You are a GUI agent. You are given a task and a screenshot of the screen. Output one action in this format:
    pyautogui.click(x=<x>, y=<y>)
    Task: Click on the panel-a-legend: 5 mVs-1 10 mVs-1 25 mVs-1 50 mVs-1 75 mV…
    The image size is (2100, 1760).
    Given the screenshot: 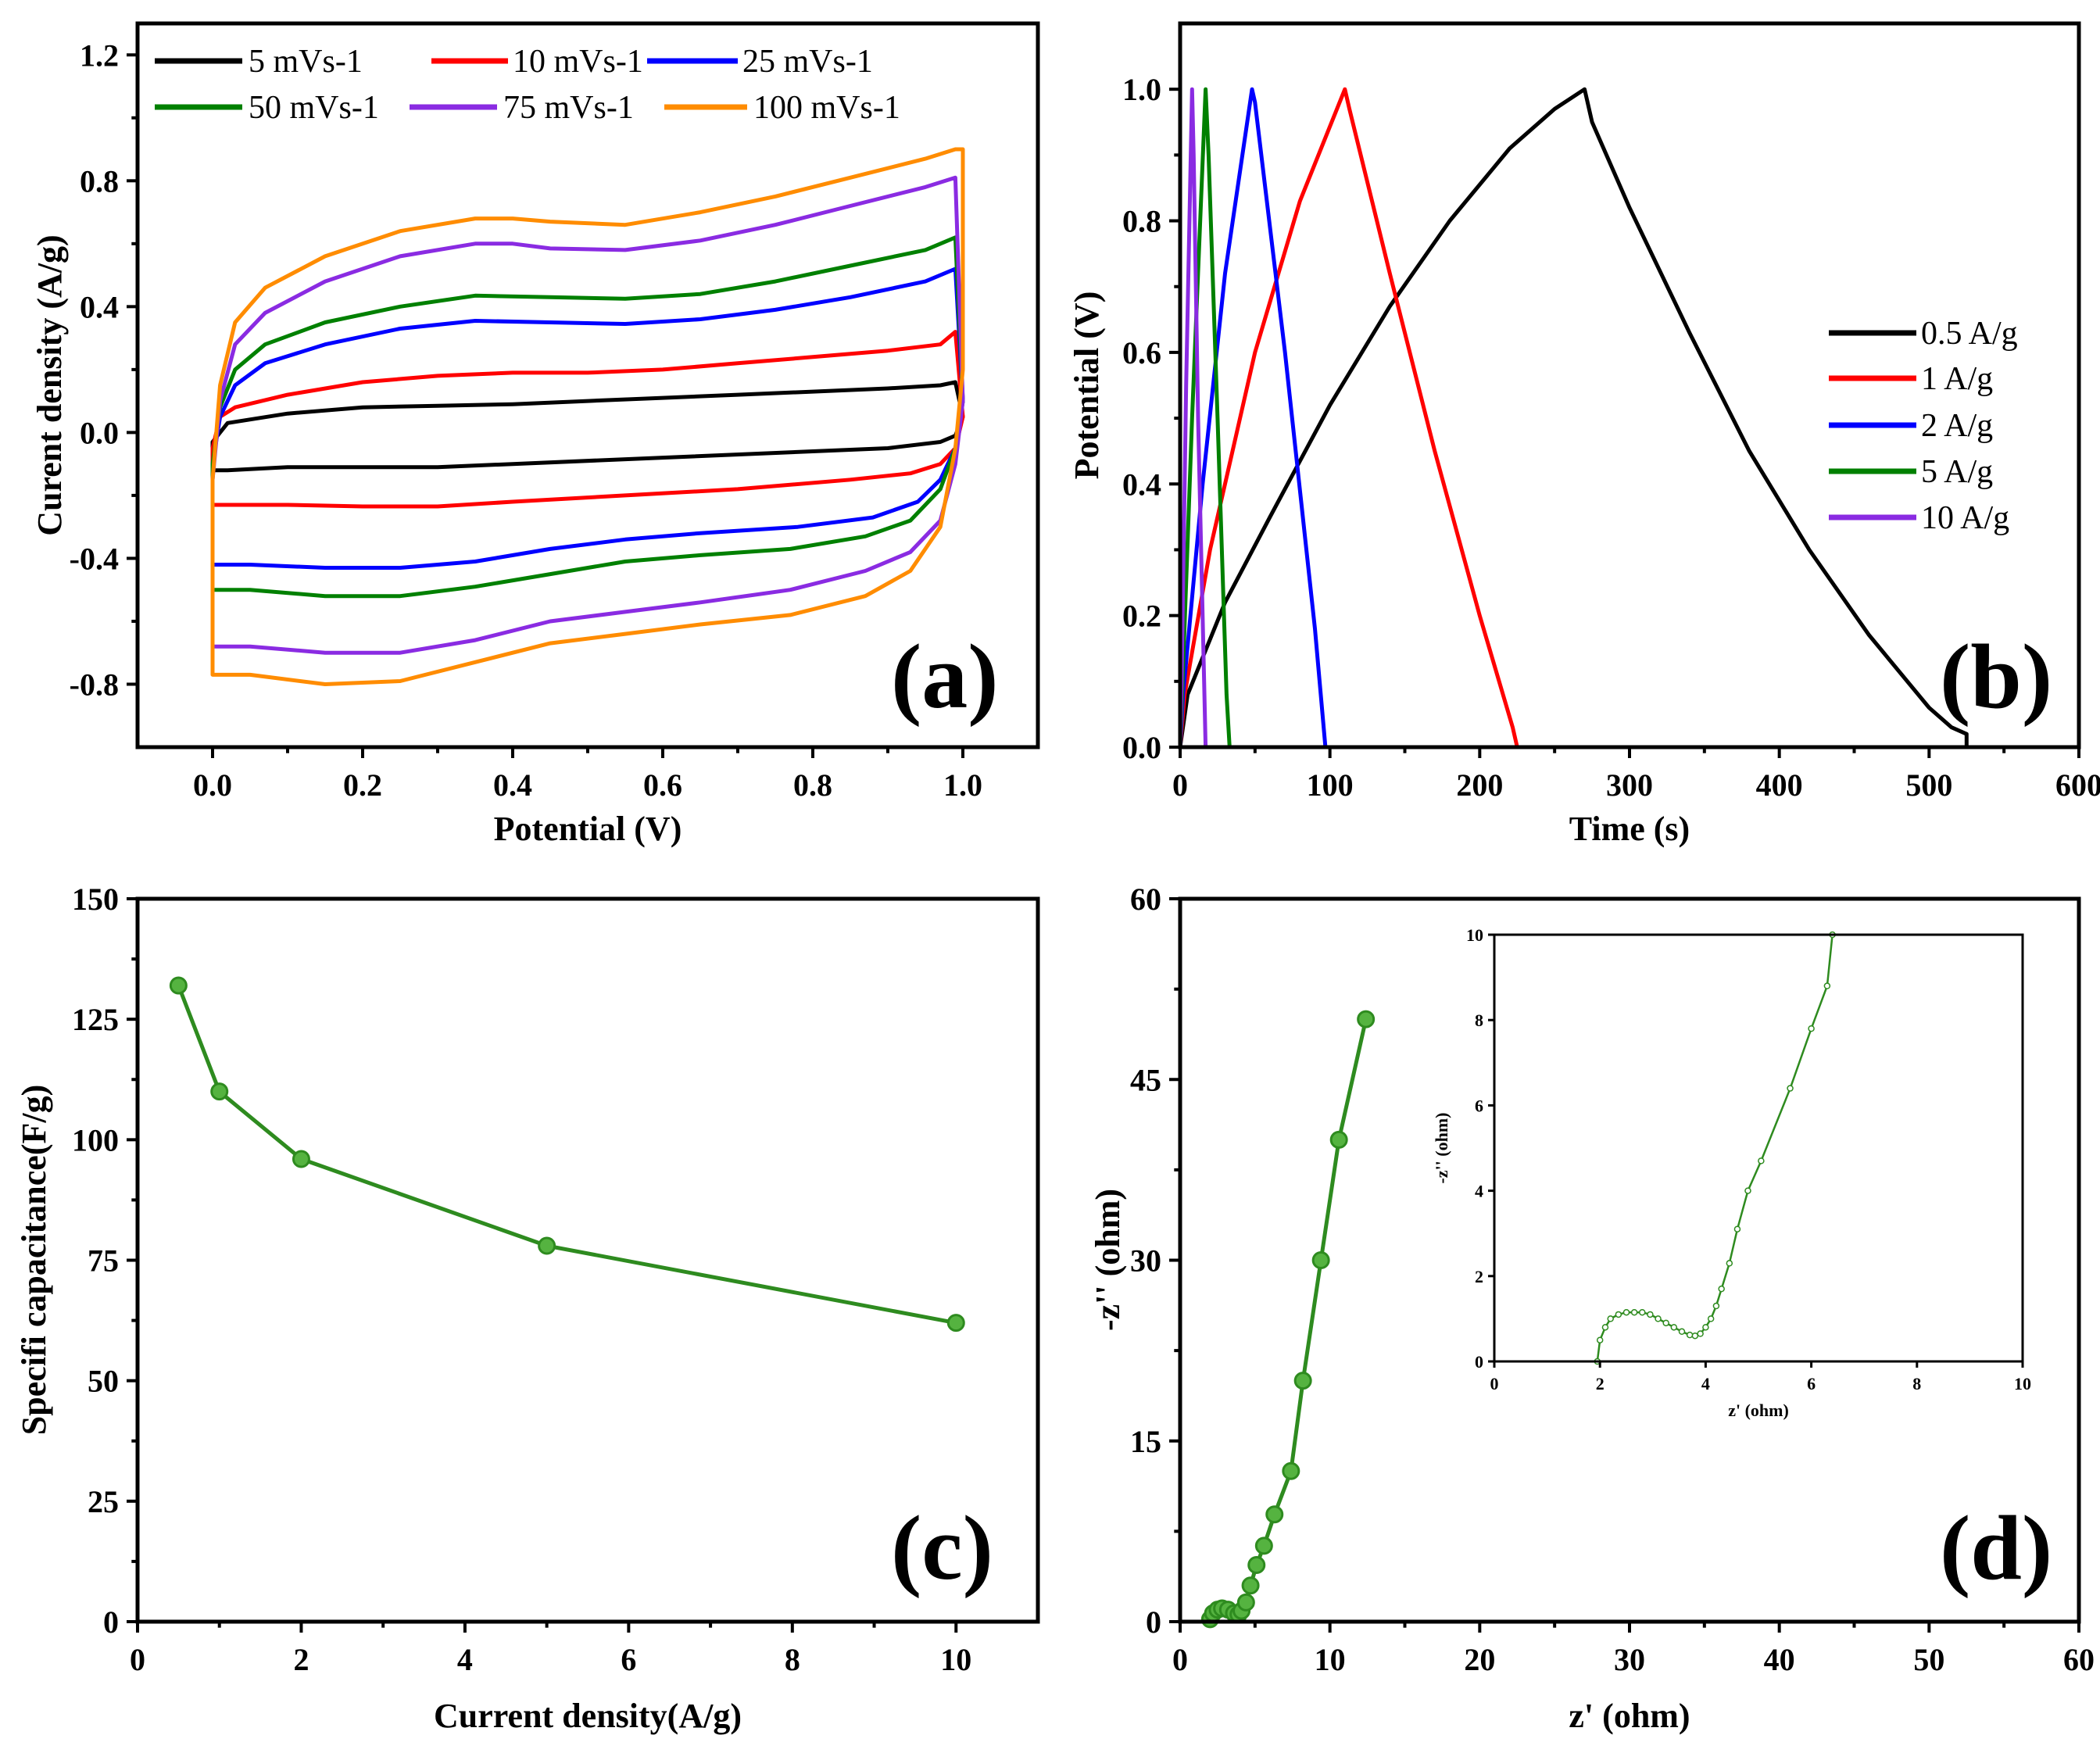 What is the action you would take?
    pyautogui.click(x=527, y=85)
    